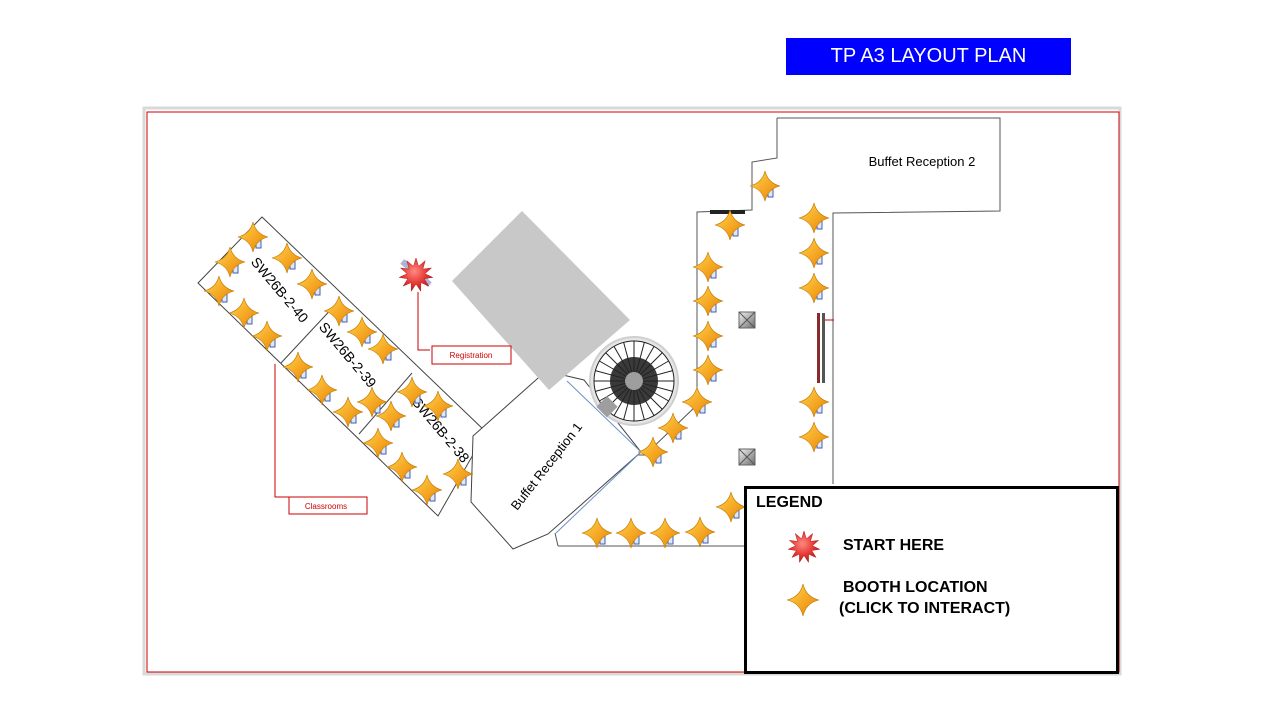  I want to click on registration-callout-box, so click(471, 355).